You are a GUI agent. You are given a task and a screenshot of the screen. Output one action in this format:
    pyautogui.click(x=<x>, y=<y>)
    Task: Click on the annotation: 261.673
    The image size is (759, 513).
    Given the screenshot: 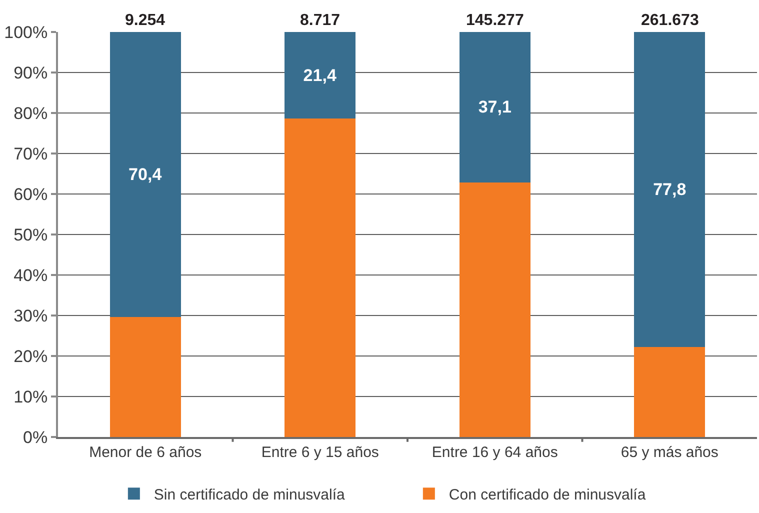 What is the action you would take?
    pyautogui.click(x=670, y=20)
    